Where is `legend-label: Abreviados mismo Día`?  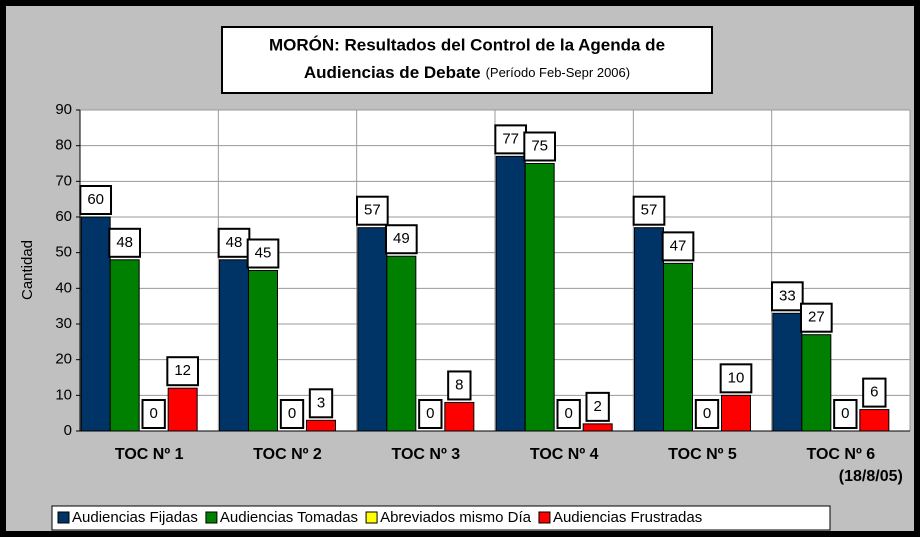
legend-label: Abreviados mismo Día is located at coordinates (456, 517).